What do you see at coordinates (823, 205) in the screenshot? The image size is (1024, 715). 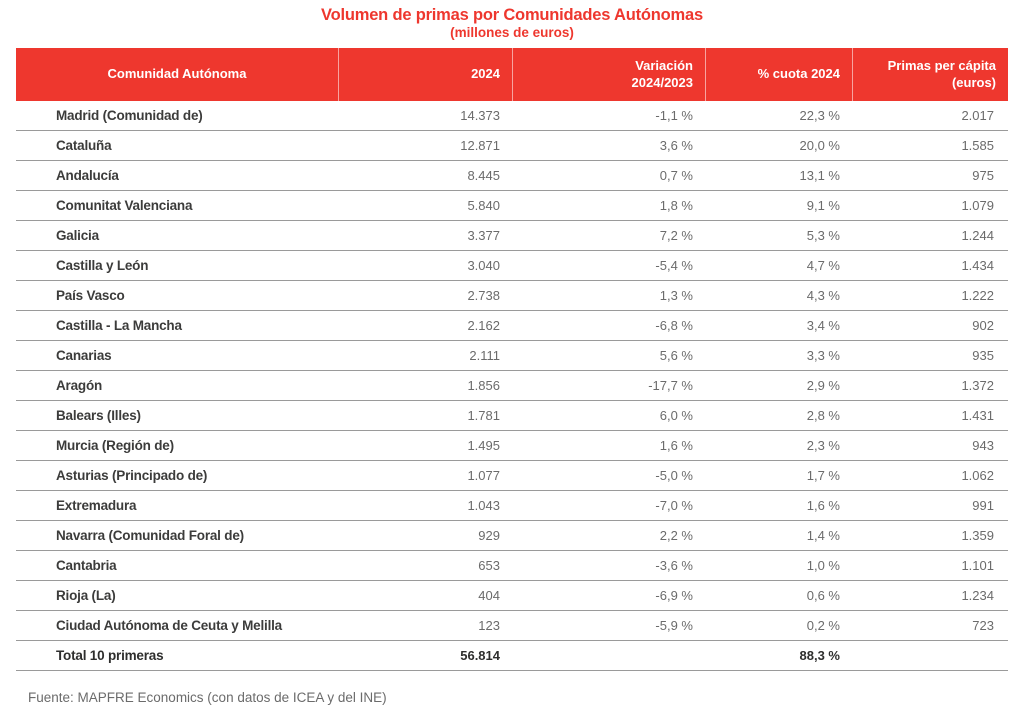 I see `share-cell: 9,1 %` at bounding box center [823, 205].